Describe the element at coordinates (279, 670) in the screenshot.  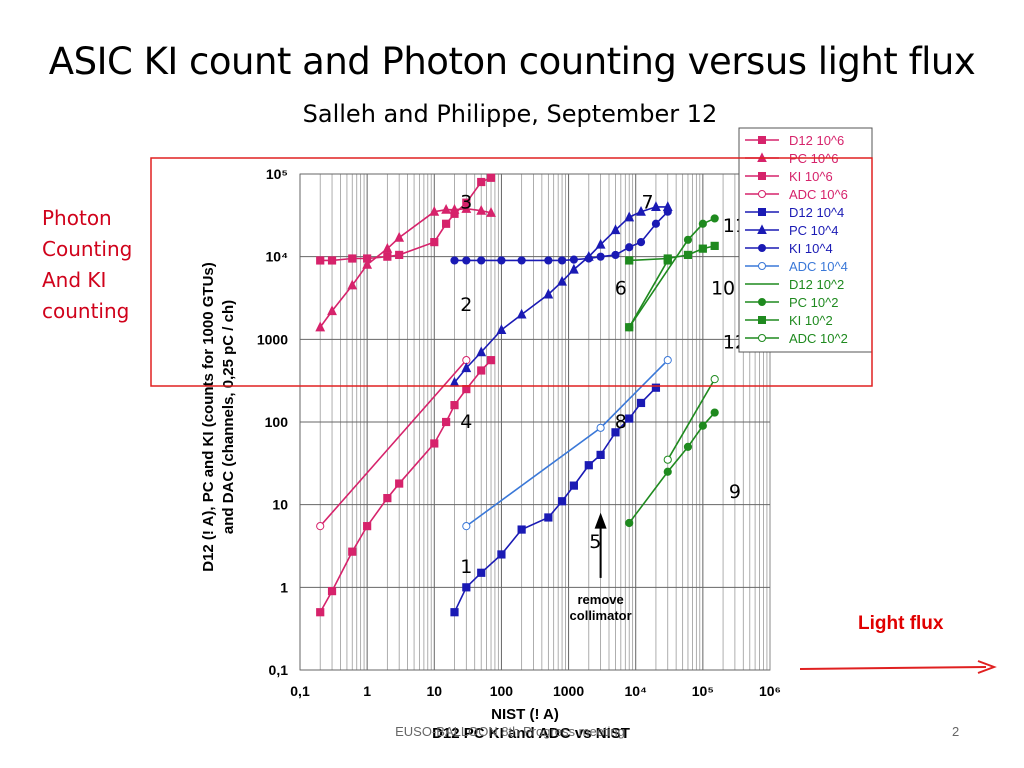
I see `y-tick-label: 0,1` at that location.